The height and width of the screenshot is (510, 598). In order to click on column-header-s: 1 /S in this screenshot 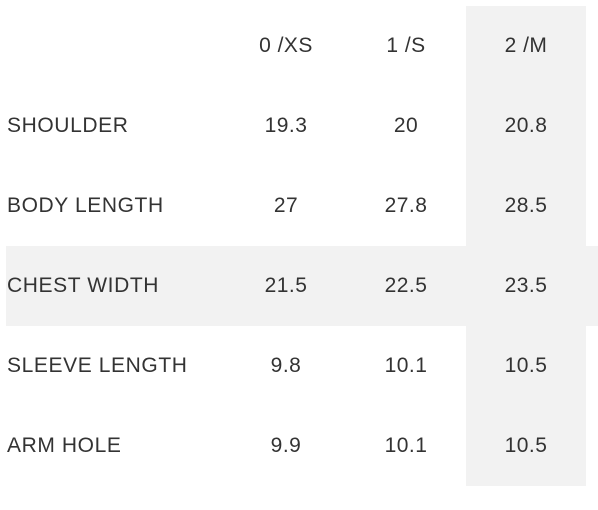, I will do `click(406, 45)`.